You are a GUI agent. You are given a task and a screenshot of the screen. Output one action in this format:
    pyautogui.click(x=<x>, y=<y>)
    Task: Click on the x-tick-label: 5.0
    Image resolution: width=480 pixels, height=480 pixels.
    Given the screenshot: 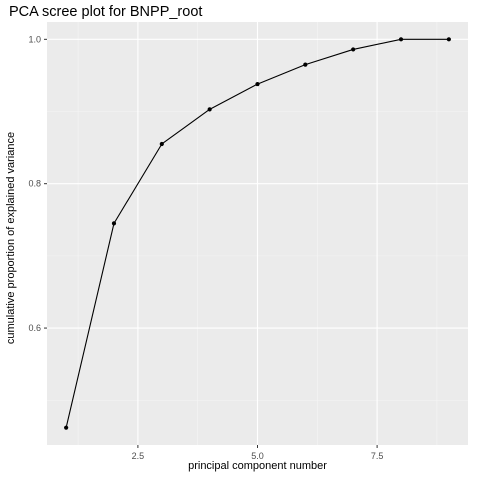 What is the action you would take?
    pyautogui.click(x=257, y=456)
    